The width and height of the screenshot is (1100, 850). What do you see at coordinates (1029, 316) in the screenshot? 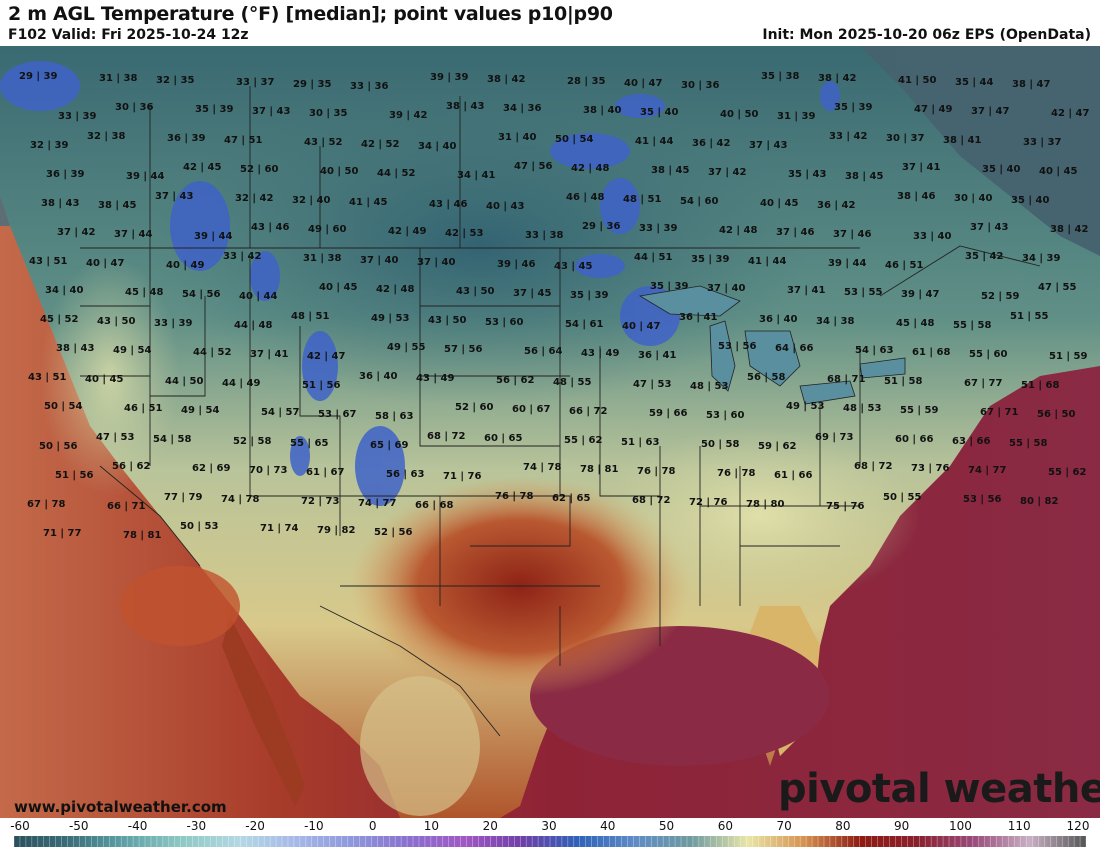
I see `point-value: 51 | 55` at bounding box center [1029, 316].